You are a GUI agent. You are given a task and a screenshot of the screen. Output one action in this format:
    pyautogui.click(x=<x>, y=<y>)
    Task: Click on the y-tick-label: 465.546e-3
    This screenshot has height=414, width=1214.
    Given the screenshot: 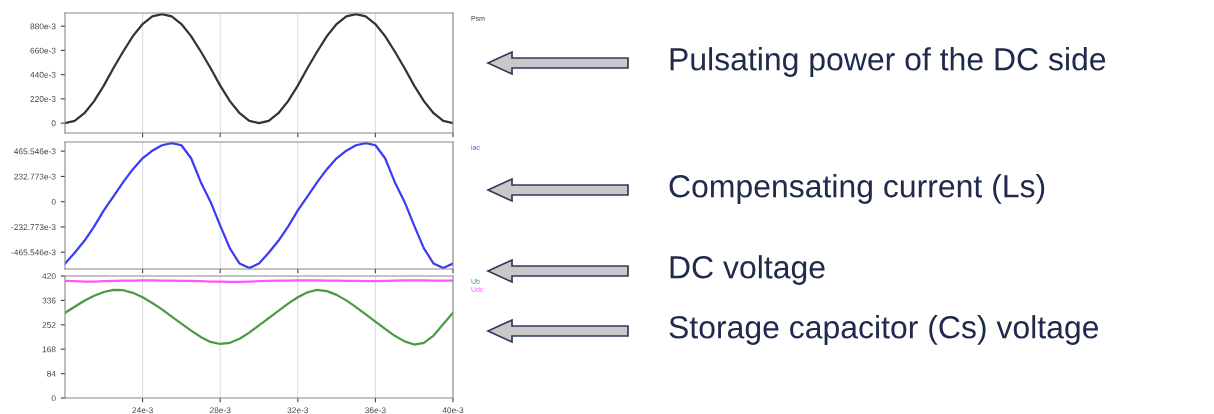 What is the action you would take?
    pyautogui.click(x=35, y=151)
    